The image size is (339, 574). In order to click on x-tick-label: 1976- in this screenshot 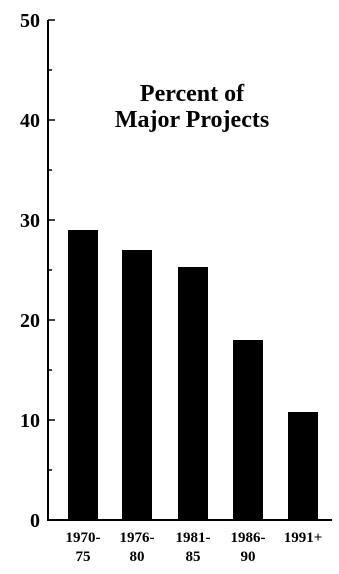, I will do `click(137, 538)`.